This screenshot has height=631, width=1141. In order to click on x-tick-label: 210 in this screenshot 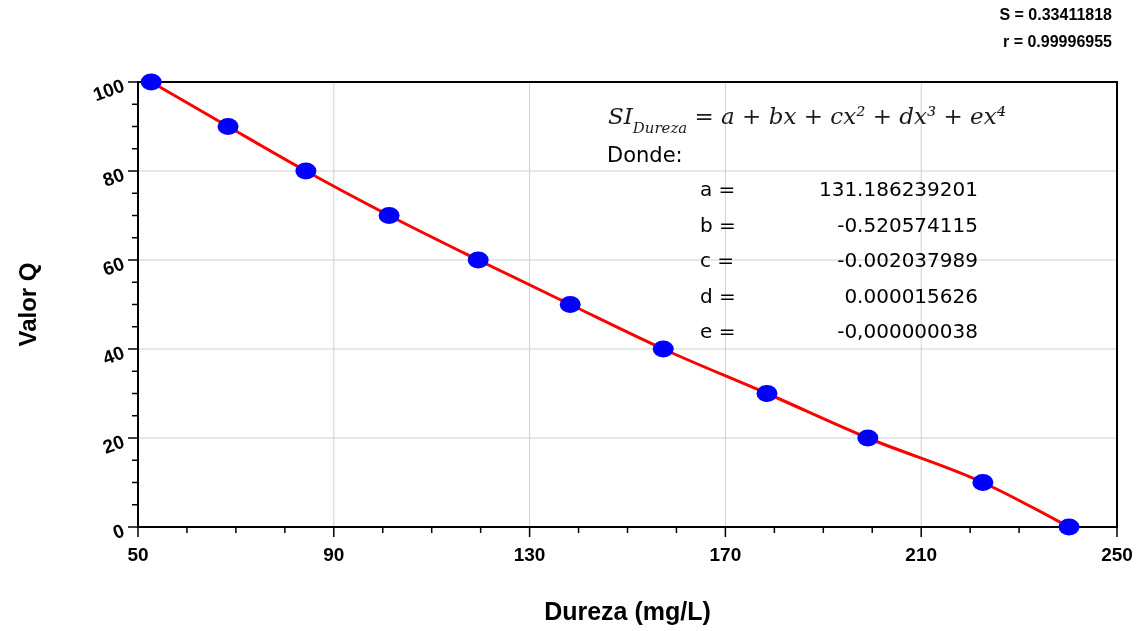, I will do `click(921, 554)`.